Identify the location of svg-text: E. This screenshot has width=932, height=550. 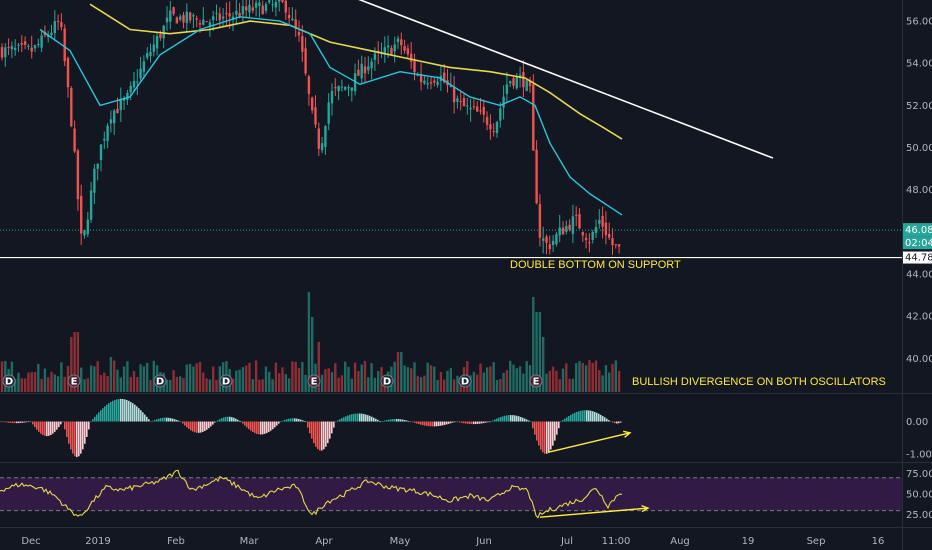
(536, 382).